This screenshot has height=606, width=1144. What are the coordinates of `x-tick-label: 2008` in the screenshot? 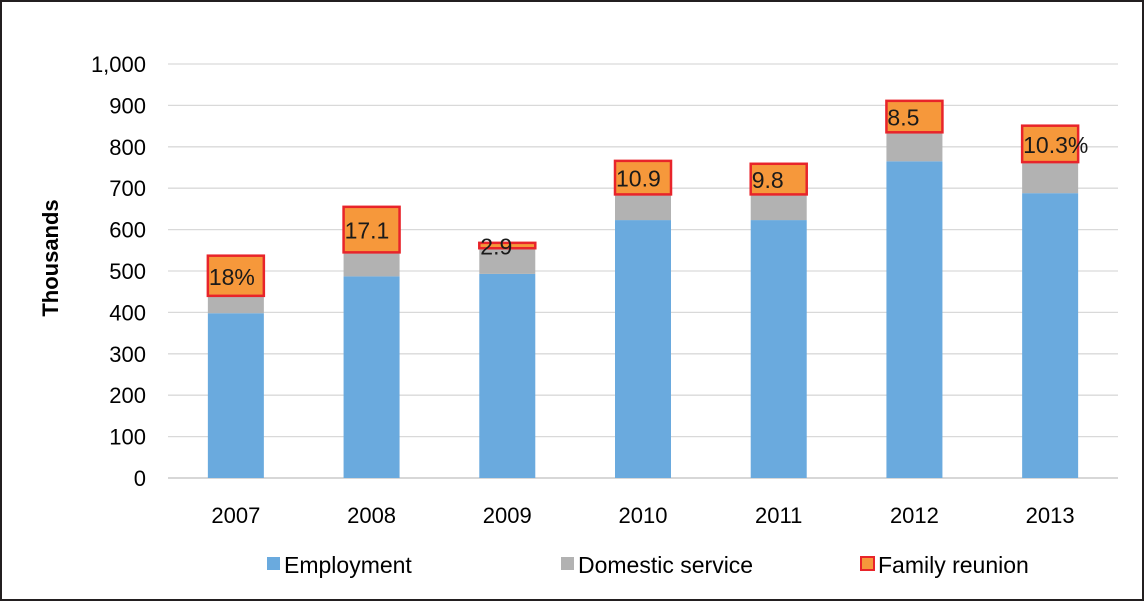 It's located at (371, 515).